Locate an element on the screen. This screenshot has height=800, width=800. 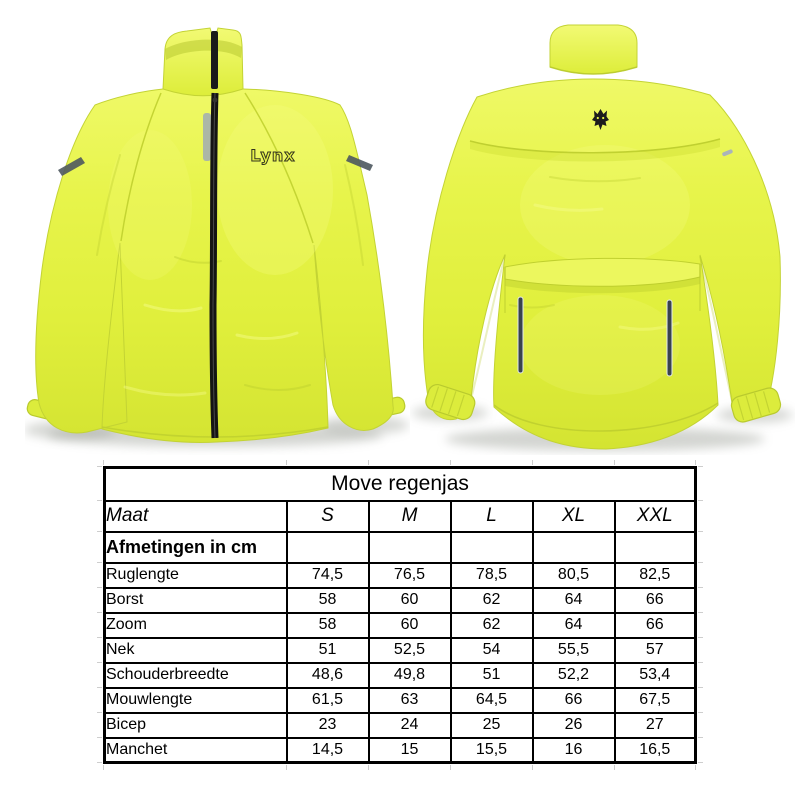
collar is located at coordinates (203, 62).